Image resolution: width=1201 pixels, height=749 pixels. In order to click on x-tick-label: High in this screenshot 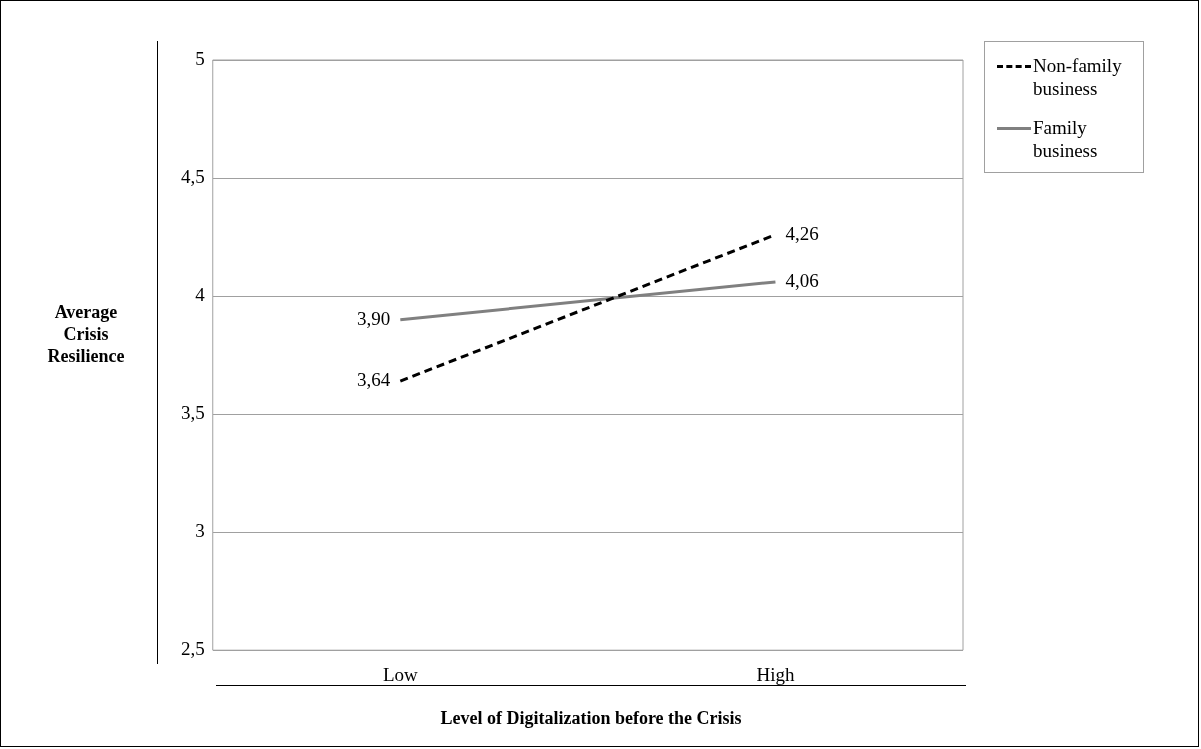, I will do `click(775, 674)`.